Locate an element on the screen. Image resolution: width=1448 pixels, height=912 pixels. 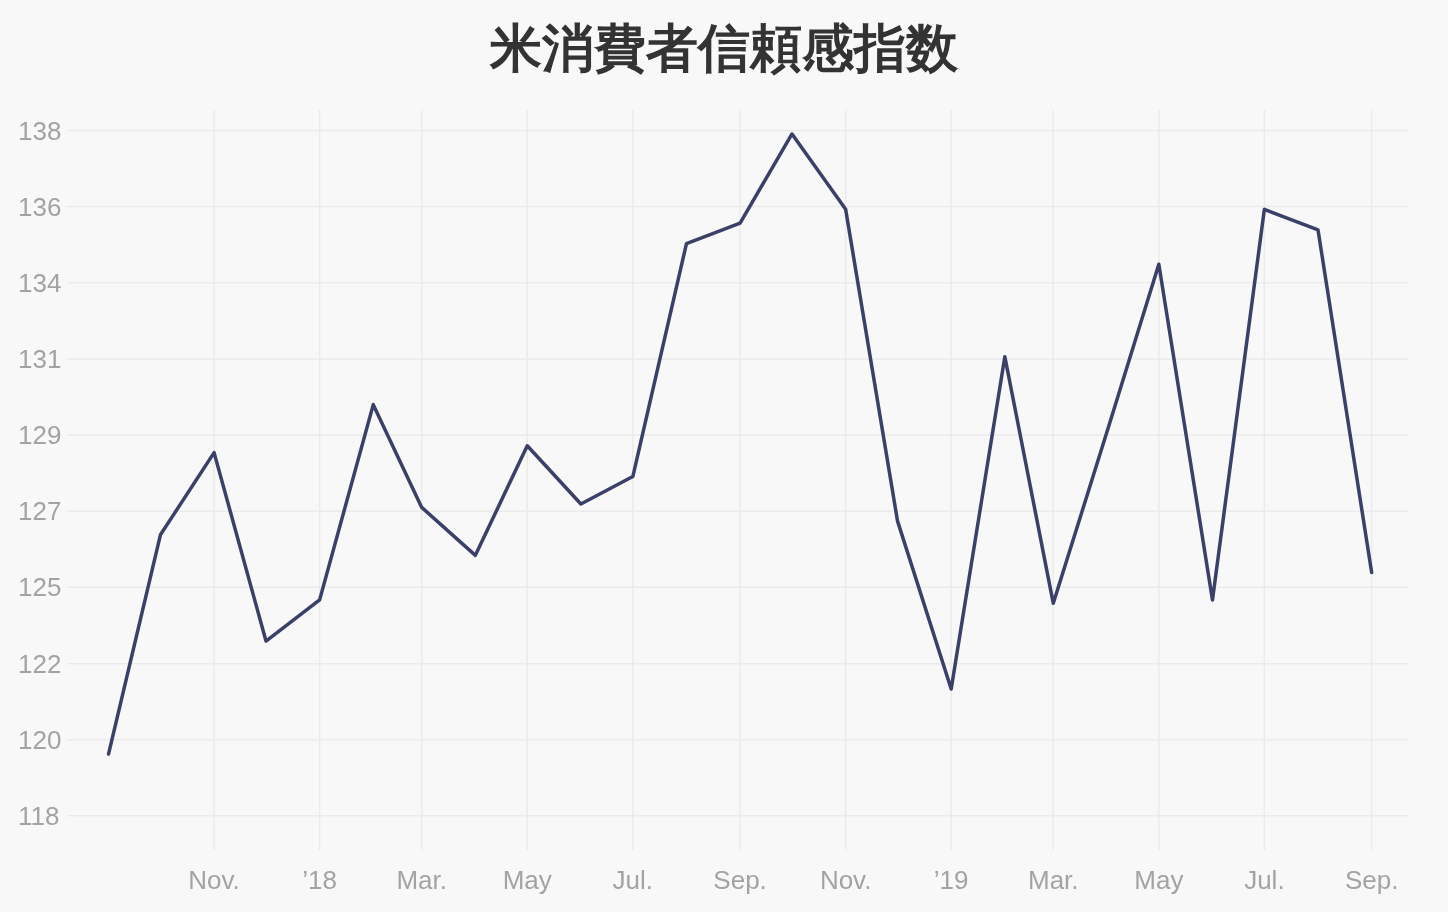
y-tick-label: 131 is located at coordinates (40, 359).